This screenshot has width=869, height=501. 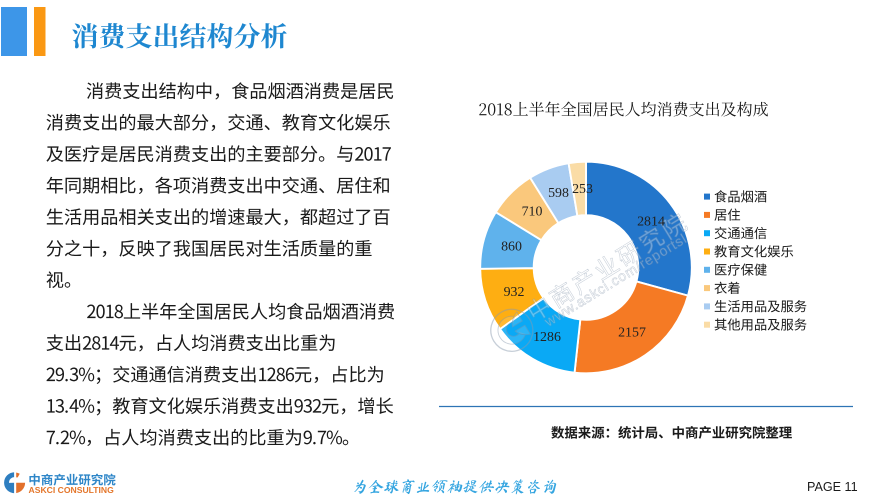 What do you see at coordinates (832, 487) in the screenshot?
I see `svg-text: PAGE 11` at bounding box center [832, 487].